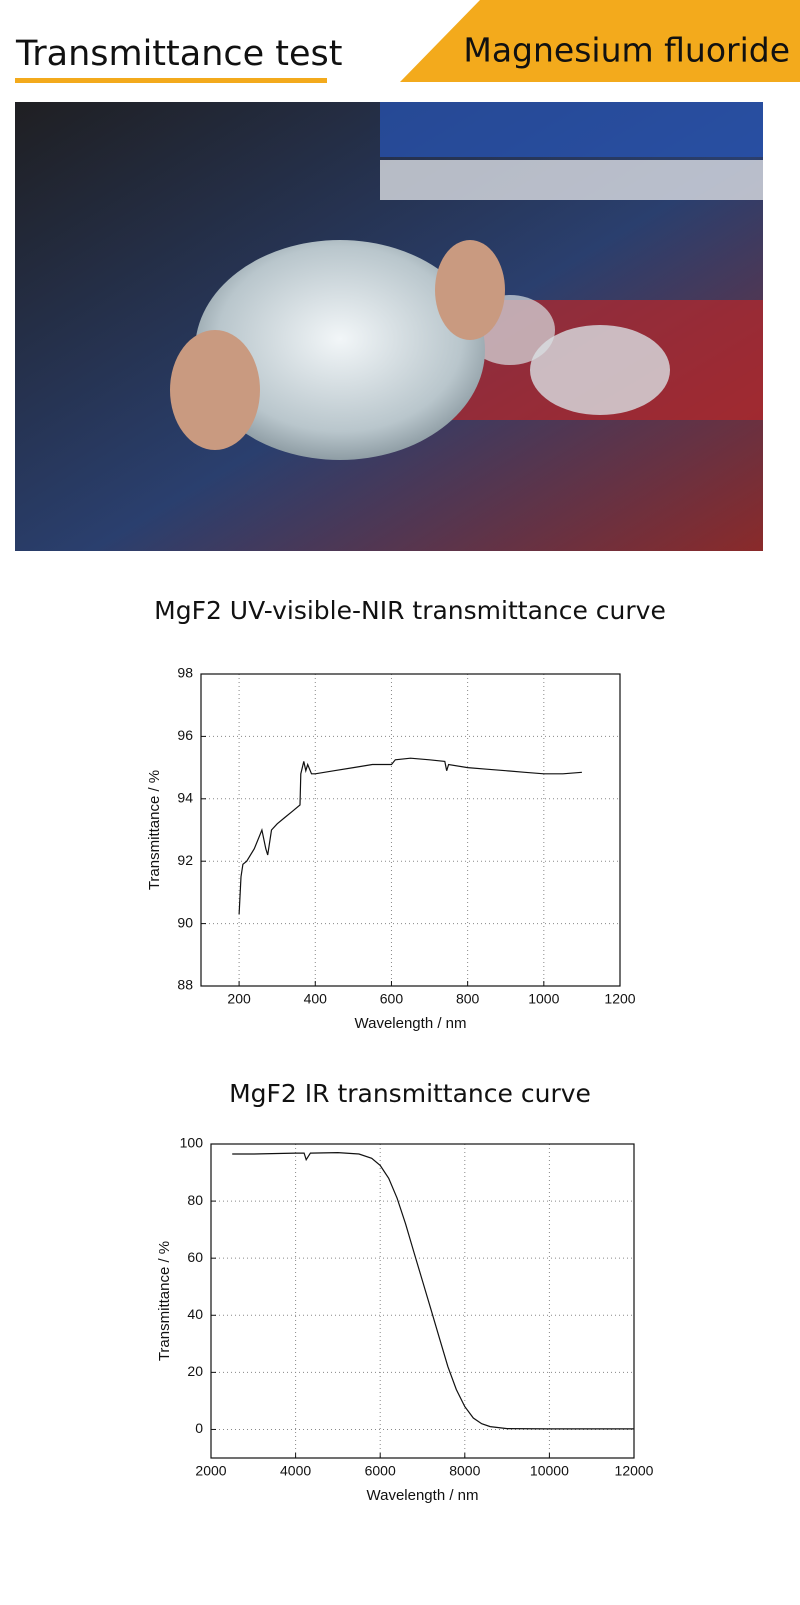  What do you see at coordinates (171, 80) in the screenshot?
I see `title-underline` at bounding box center [171, 80].